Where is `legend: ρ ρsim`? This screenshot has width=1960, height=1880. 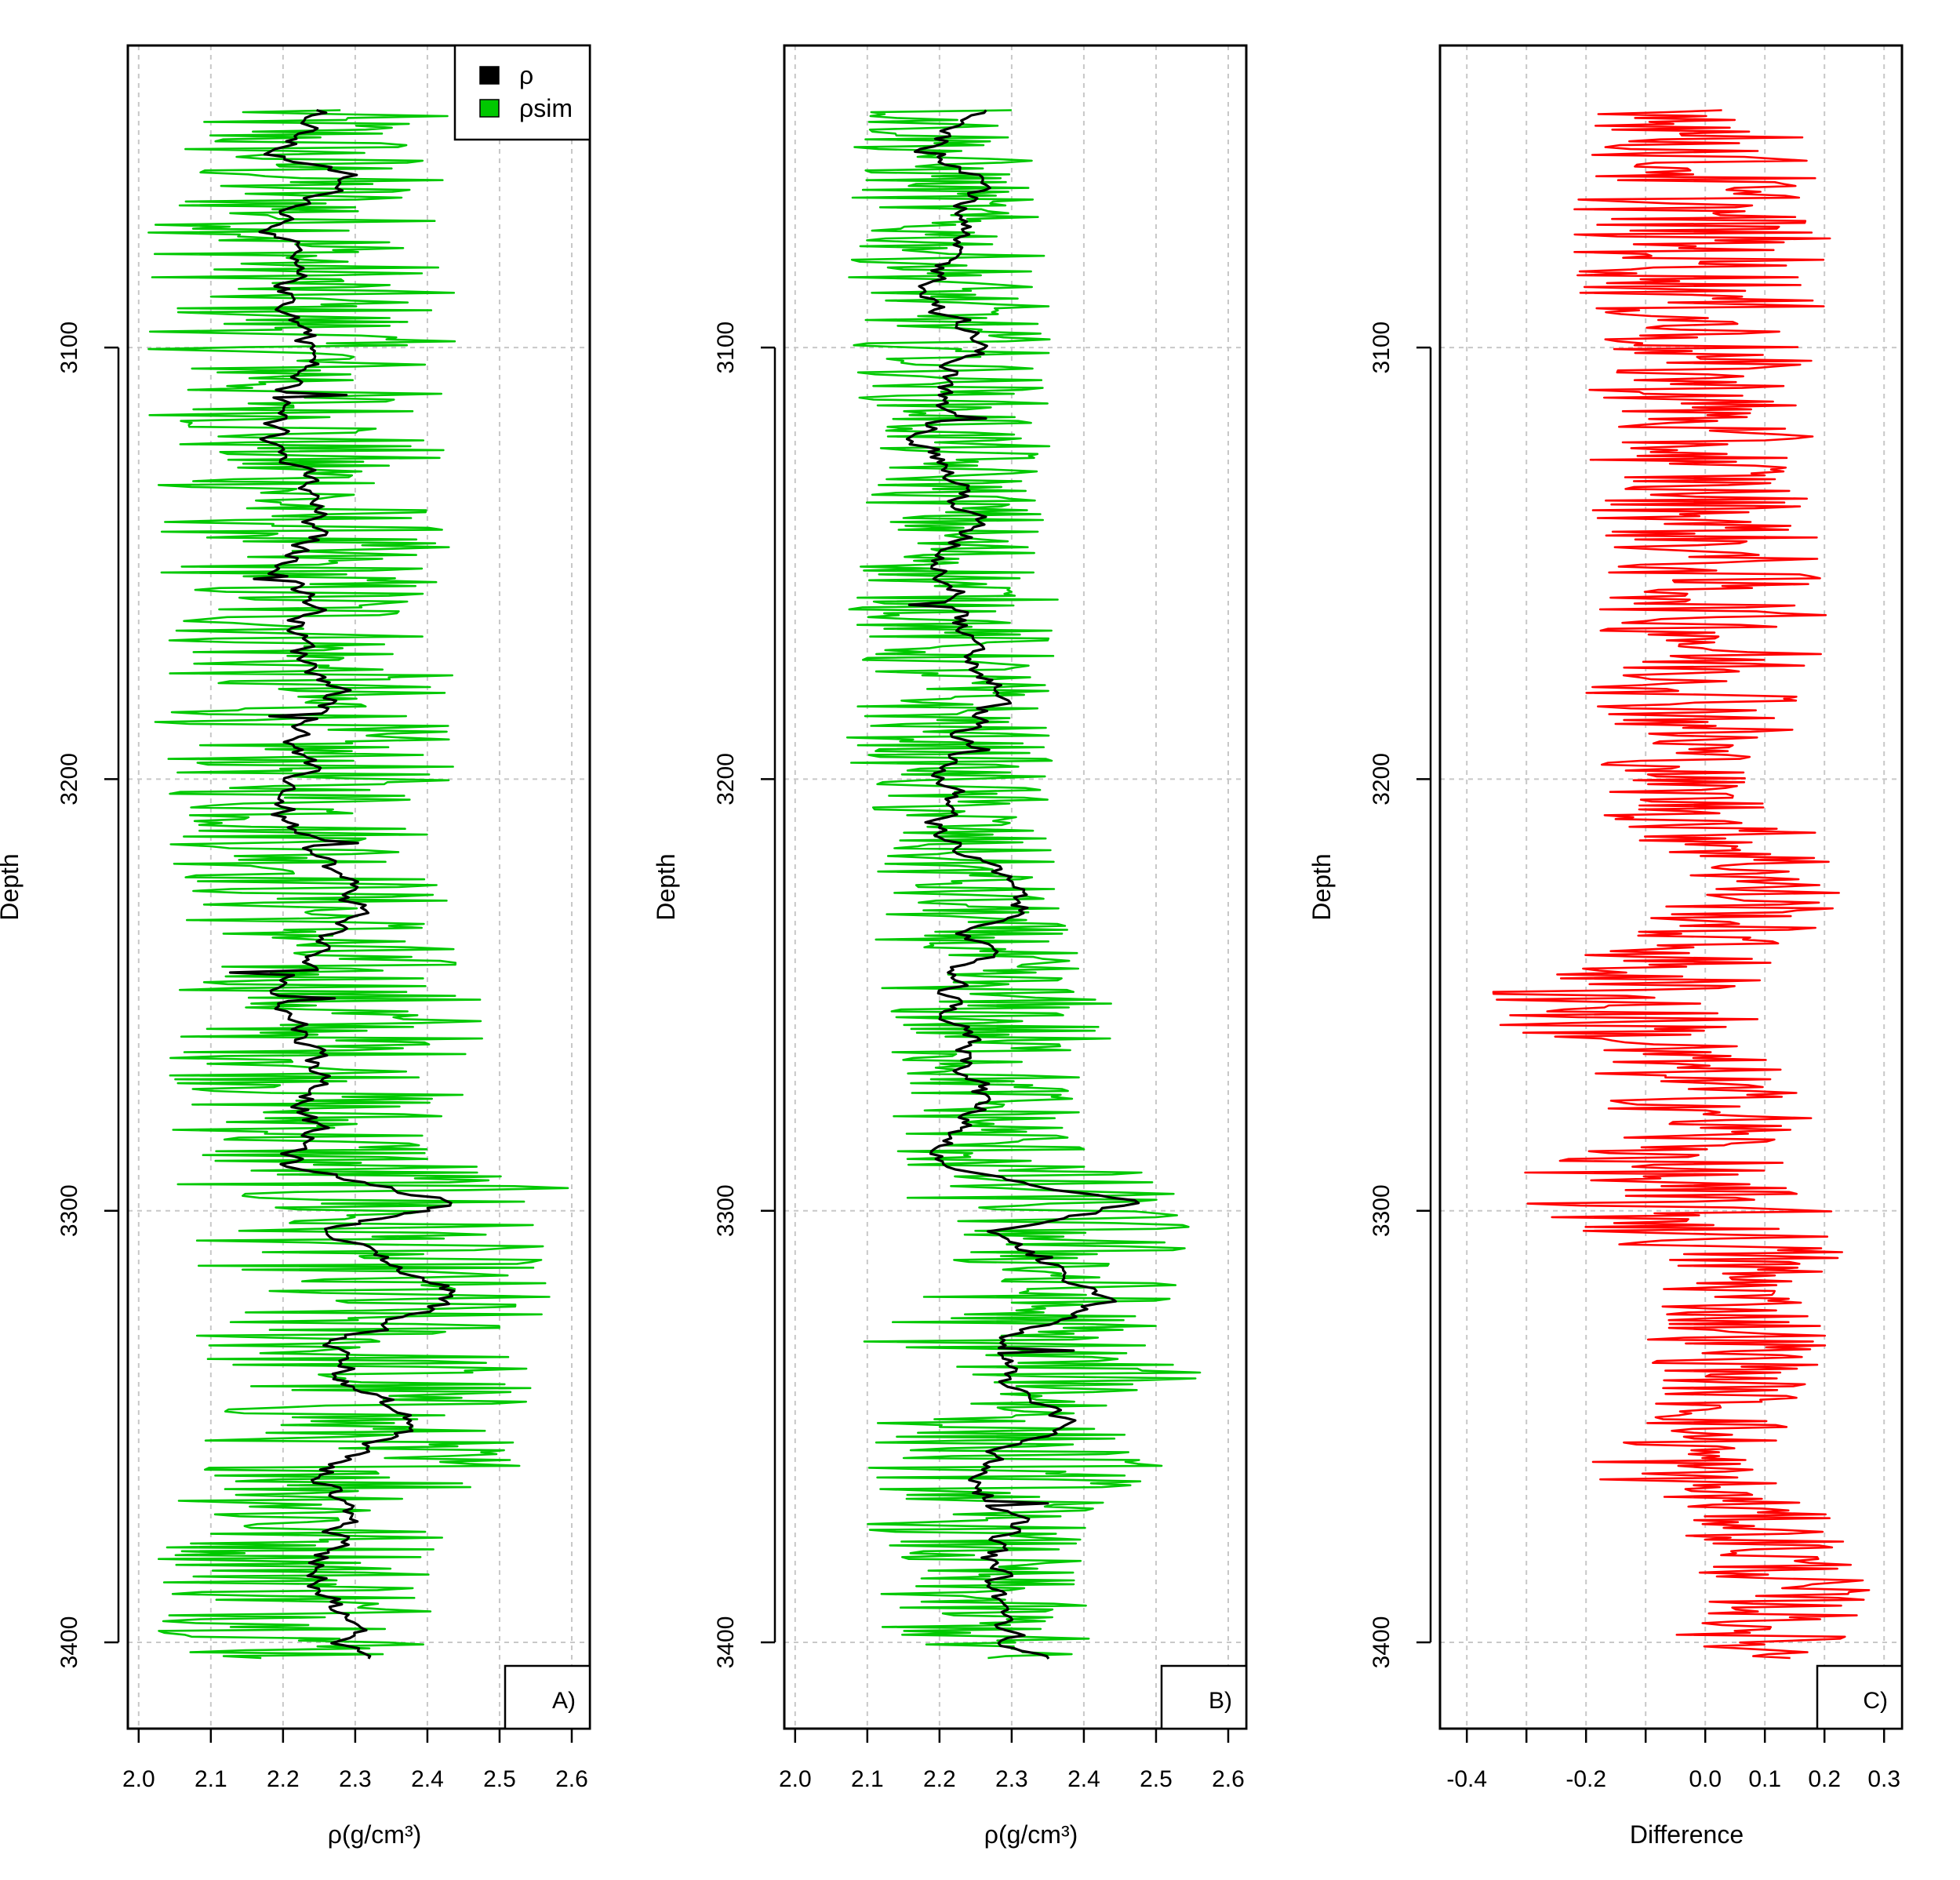
legend: ρ ρsim is located at coordinates (522, 92).